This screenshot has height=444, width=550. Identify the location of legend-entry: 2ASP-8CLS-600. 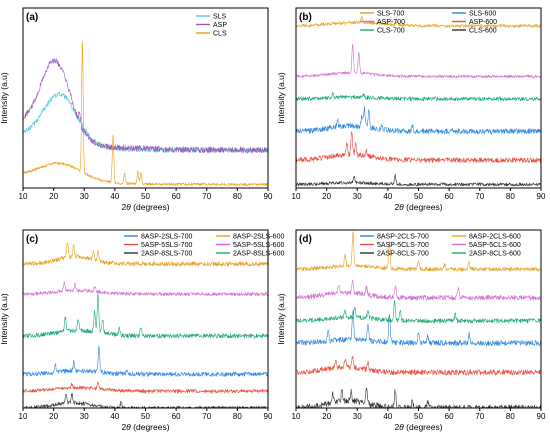
(495, 254).